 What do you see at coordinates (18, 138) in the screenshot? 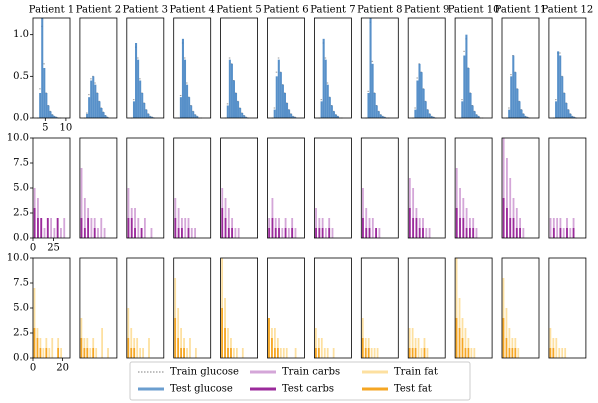
I see `y-tick-label: 10.0` at bounding box center [18, 138].